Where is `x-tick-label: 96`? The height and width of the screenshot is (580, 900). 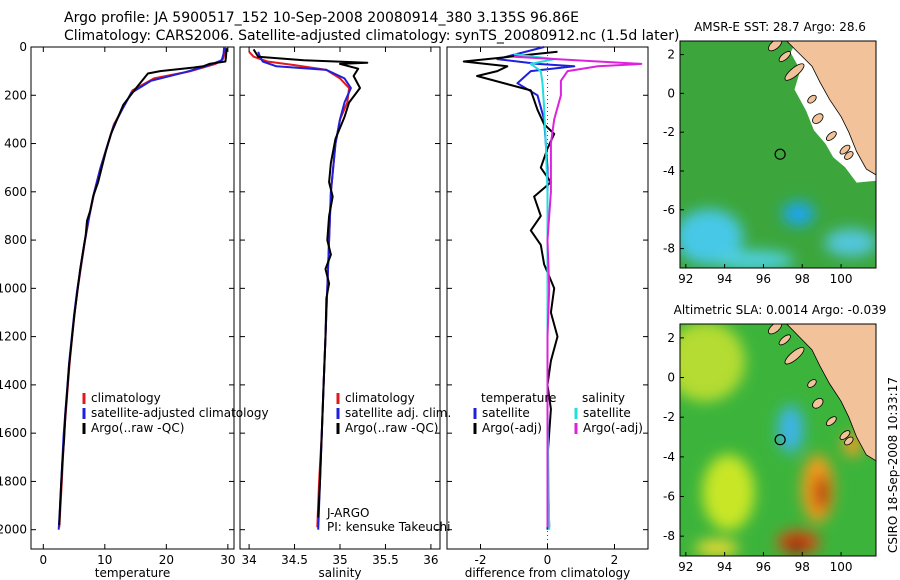
x-tick-label: 96 is located at coordinates (763, 567).